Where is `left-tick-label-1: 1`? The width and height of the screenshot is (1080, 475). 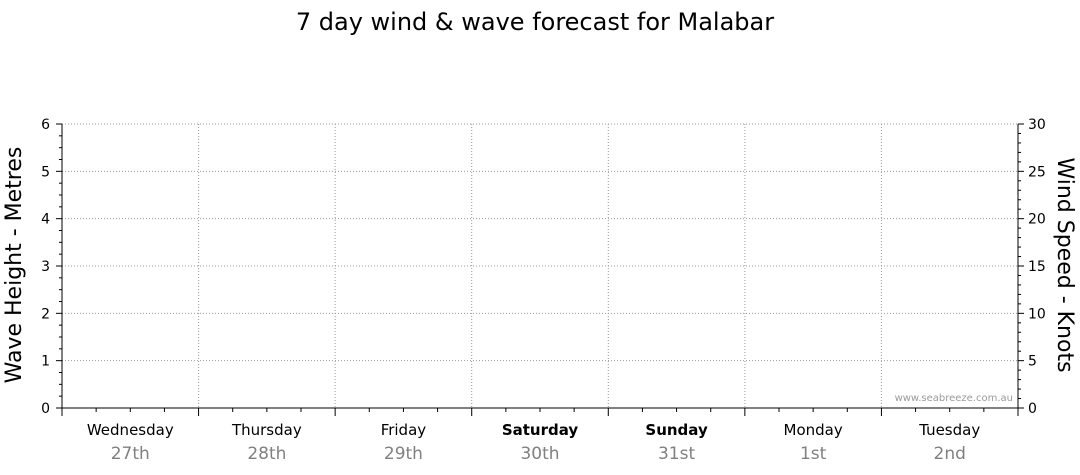
left-tick-label-1: 1 is located at coordinates (45, 362).